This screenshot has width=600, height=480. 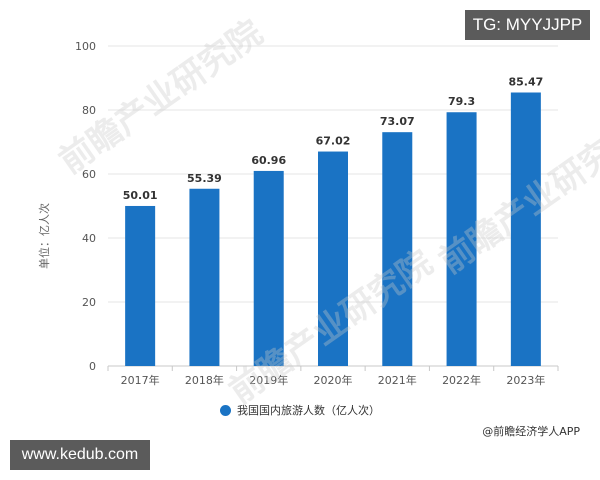 What do you see at coordinates (85, 46) in the screenshot?
I see `y-tick-label: 100` at bounding box center [85, 46].